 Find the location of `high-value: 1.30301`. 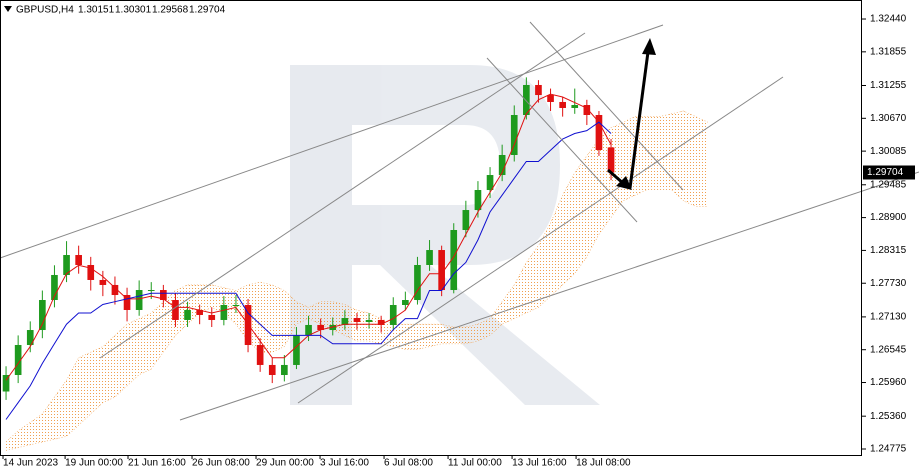

high-value: 1.30301 is located at coordinates (133, 10).